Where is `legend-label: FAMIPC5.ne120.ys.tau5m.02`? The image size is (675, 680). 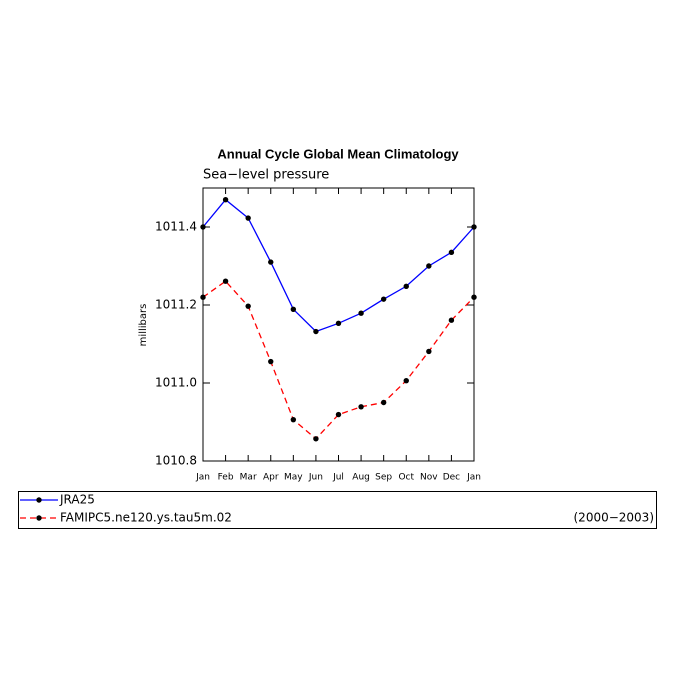
legend-label: FAMIPC5.ne120.ys.tau5m.02 is located at coordinates (146, 518).